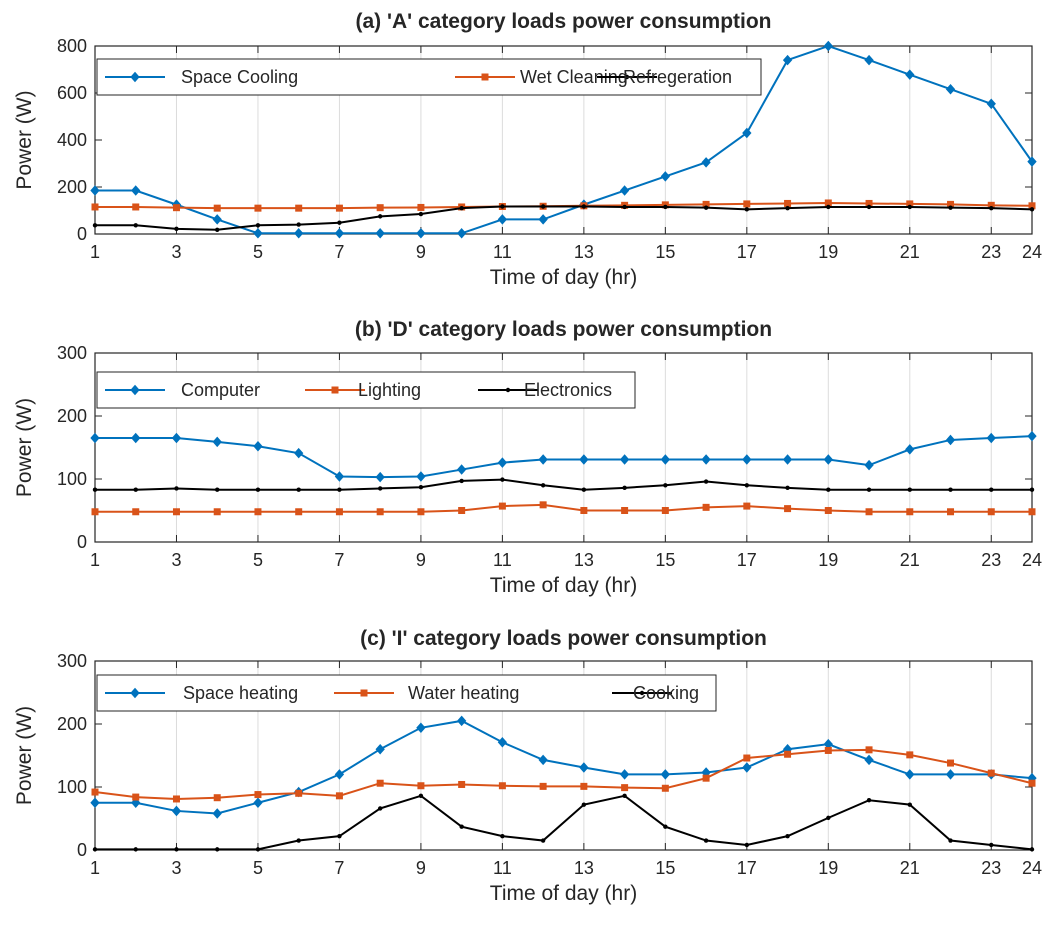  What do you see at coordinates (339, 868) in the screenshot?
I see `x-tick-label: 7` at bounding box center [339, 868].